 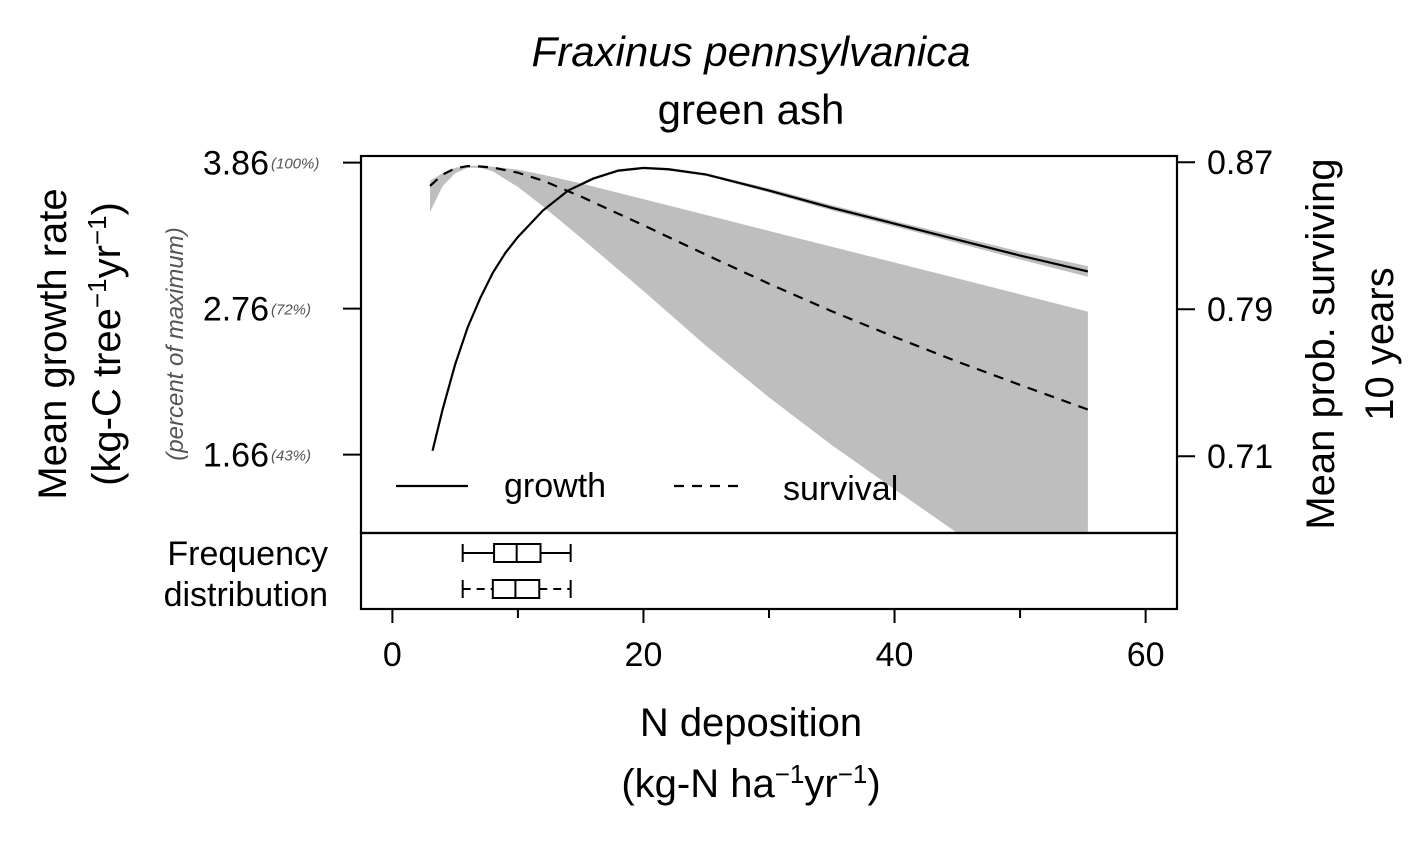 What do you see at coordinates (291, 456) in the screenshot?
I see `y-left-pct-label: (43%)` at bounding box center [291, 456].